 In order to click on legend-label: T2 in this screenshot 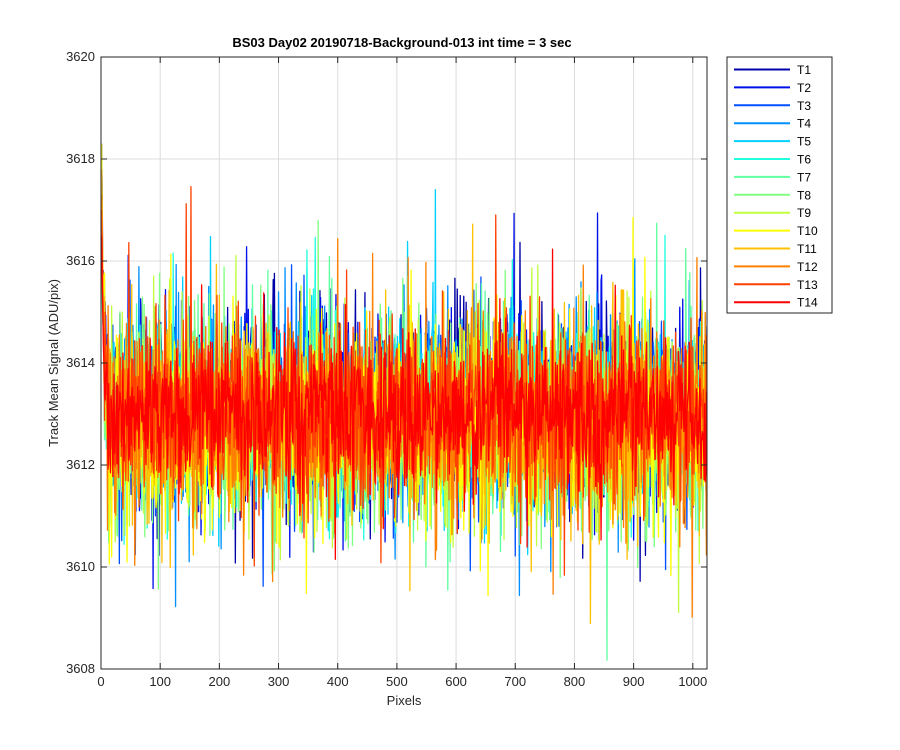, I will do `click(804, 88)`.